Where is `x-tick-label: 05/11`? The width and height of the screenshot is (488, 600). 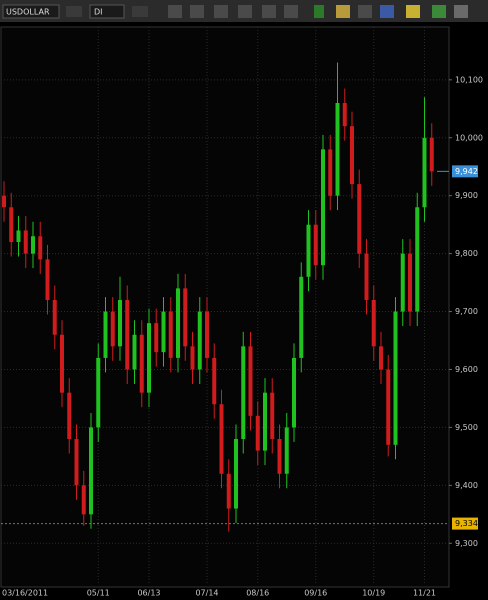 x-tick-label: 05/11 is located at coordinates (98, 593).